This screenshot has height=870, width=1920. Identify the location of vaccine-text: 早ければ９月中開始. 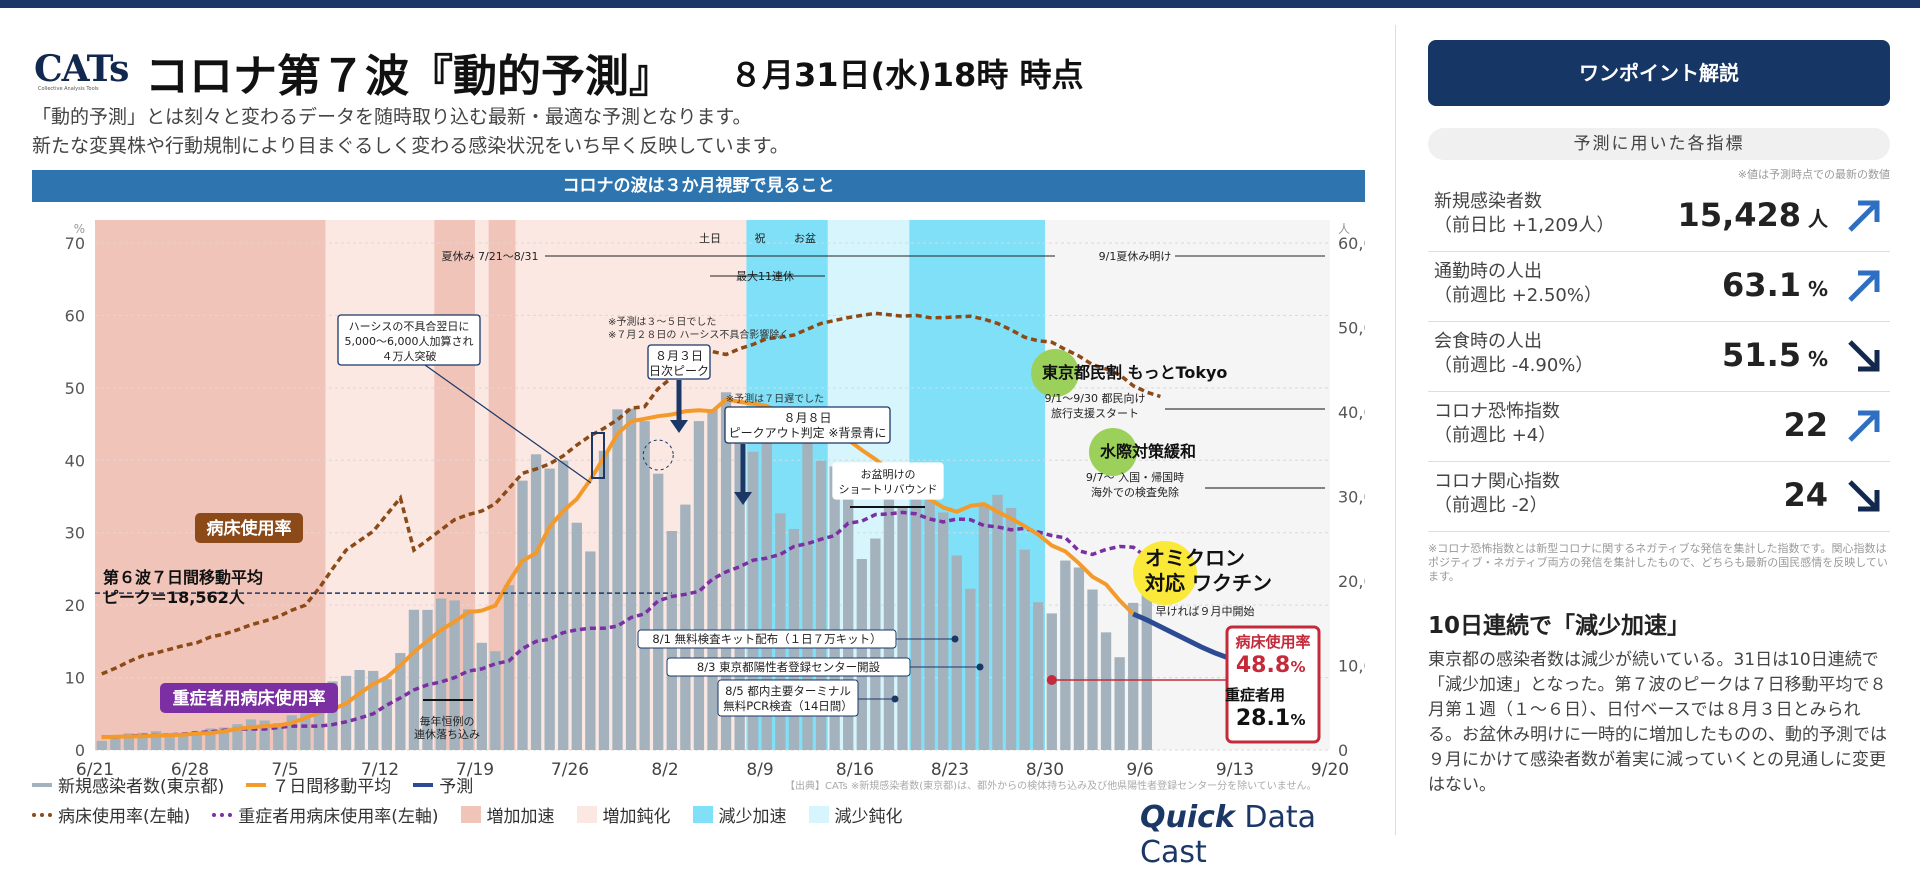
(1205, 611).